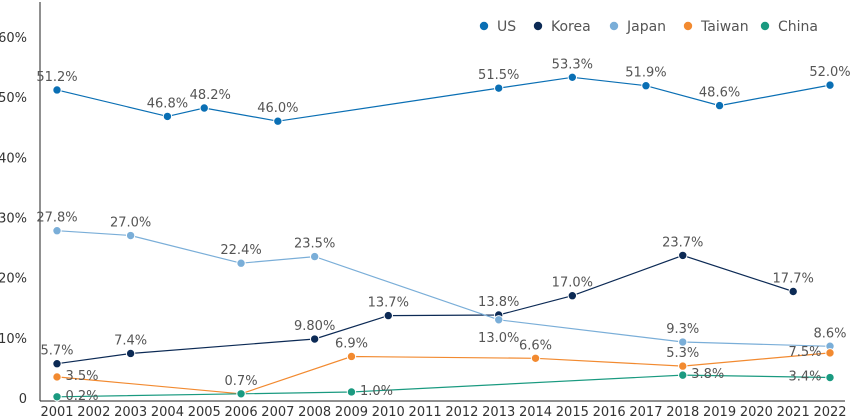 The width and height of the screenshot is (850, 419). Describe the element at coordinates (314, 244) in the screenshot. I see `japan-data-label: 23.5%` at that location.